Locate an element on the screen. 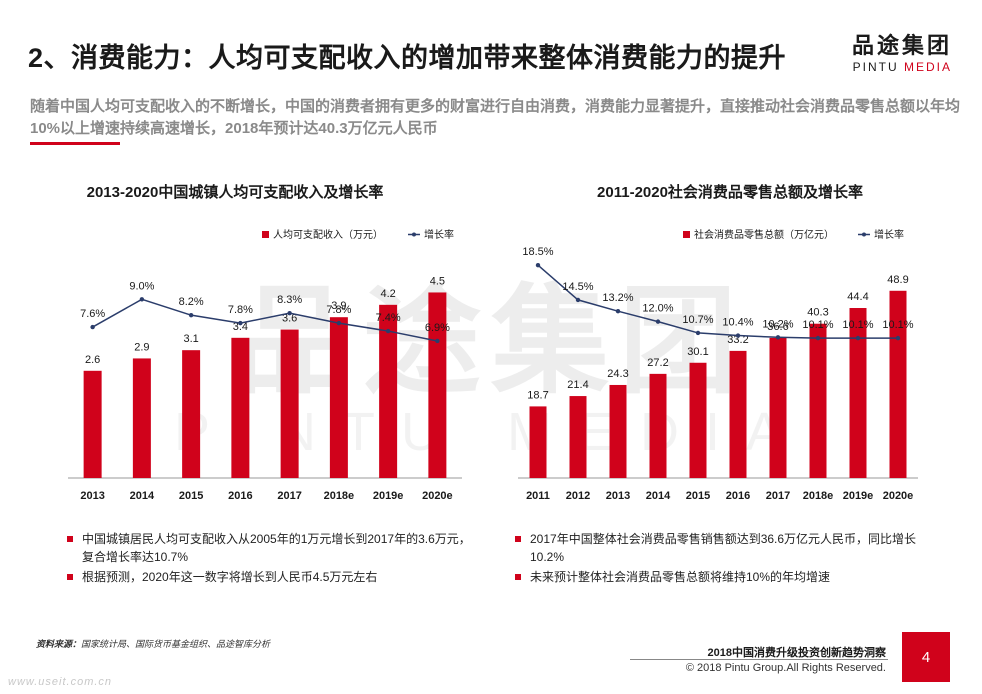 Image resolution: width=982 pixels, height=694 pixels. bar-value-label: 27.2 is located at coordinates (657, 363).